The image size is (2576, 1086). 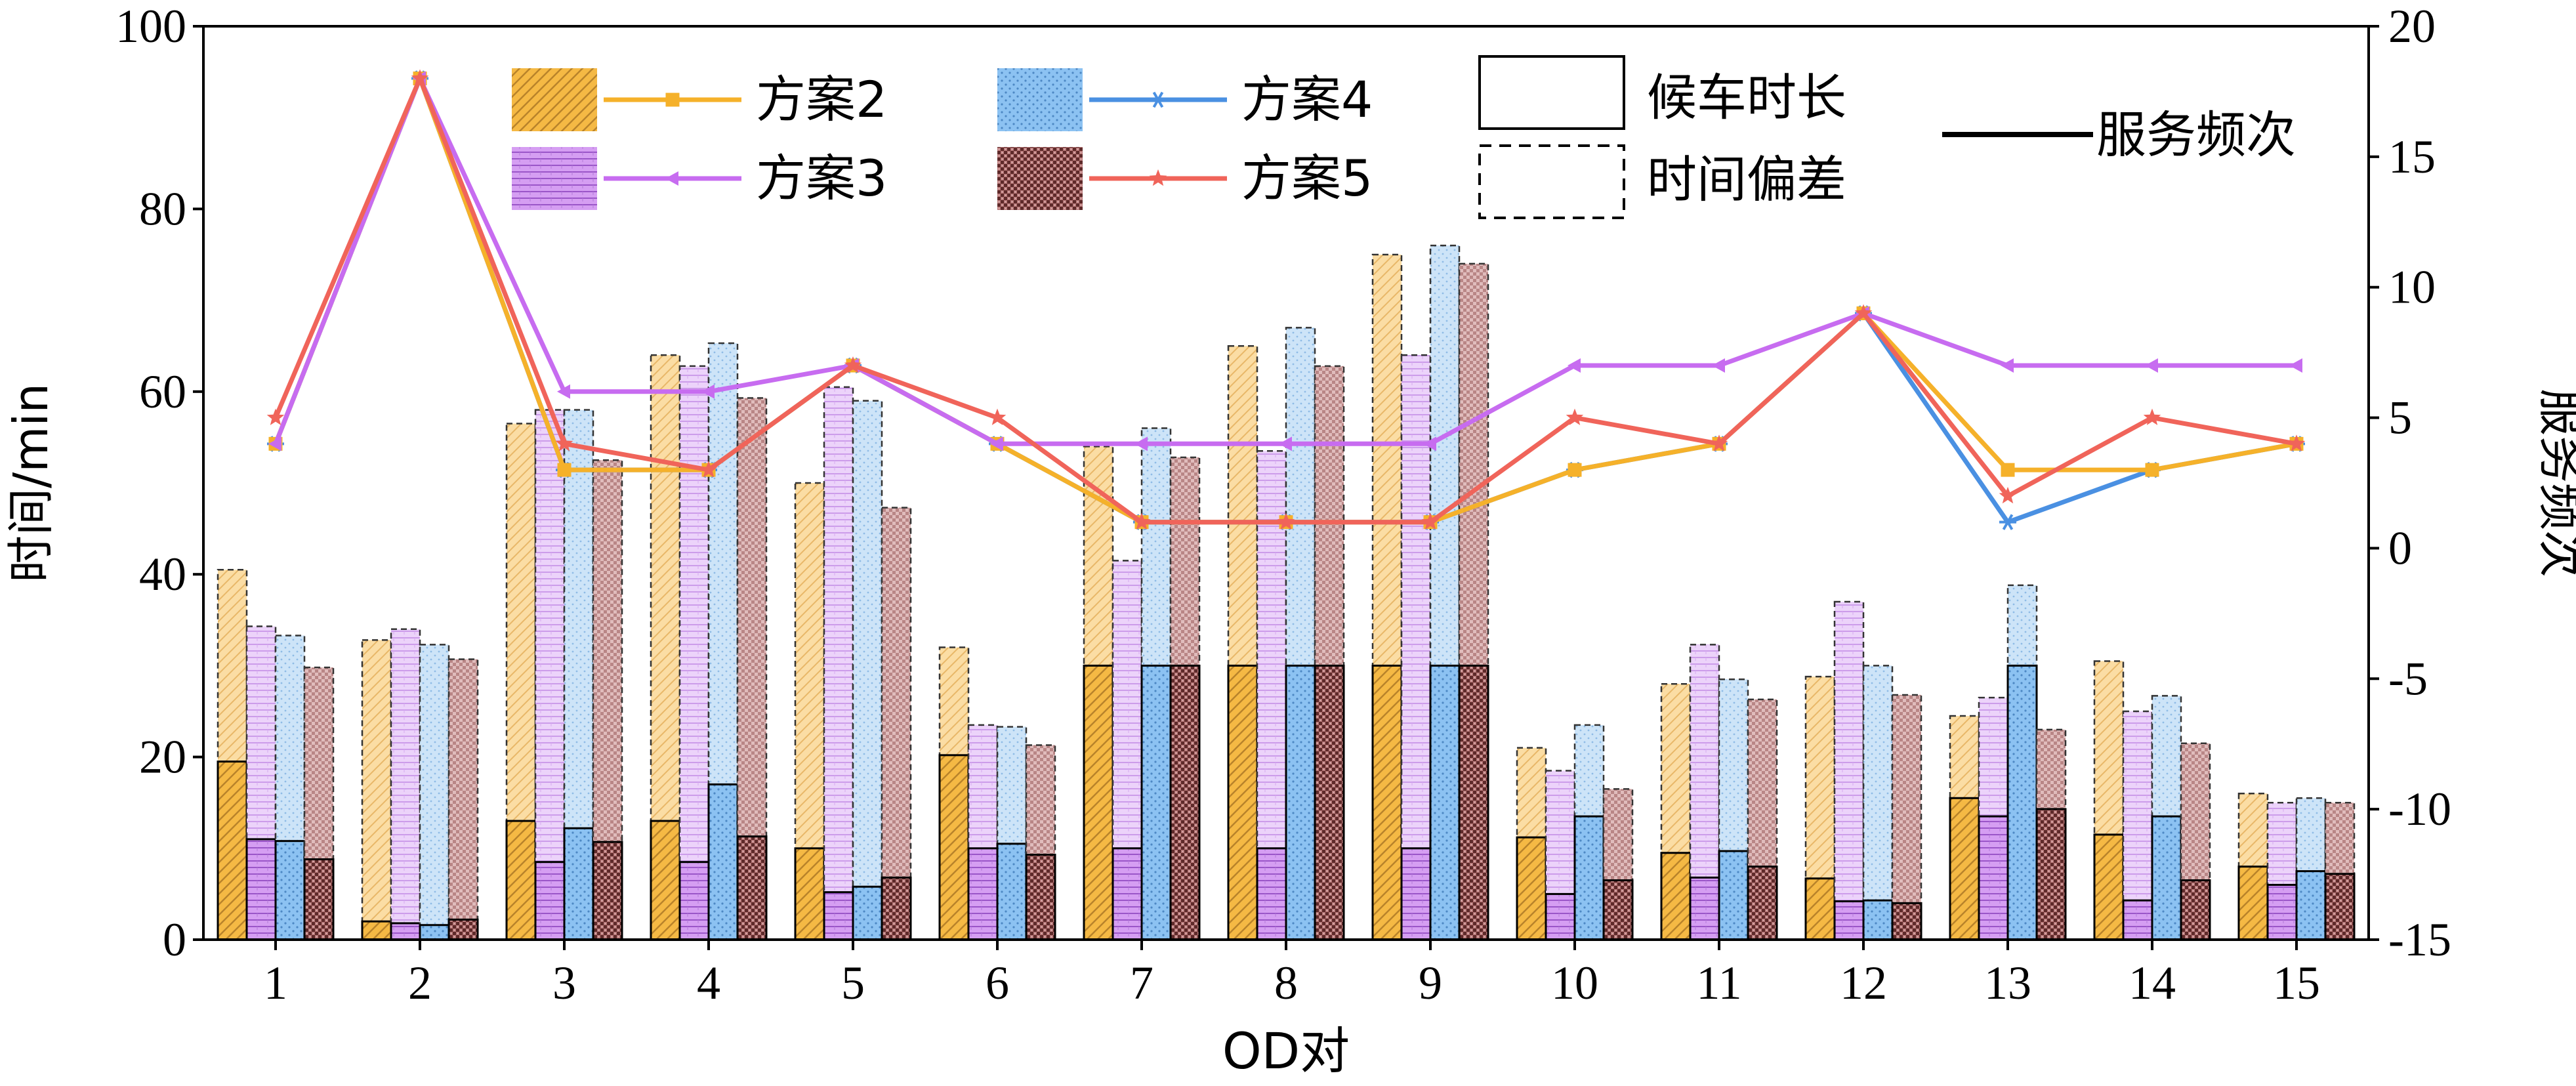 What do you see at coordinates (554, 179) in the screenshot?
I see `legend-swatch-s3` at bounding box center [554, 179].